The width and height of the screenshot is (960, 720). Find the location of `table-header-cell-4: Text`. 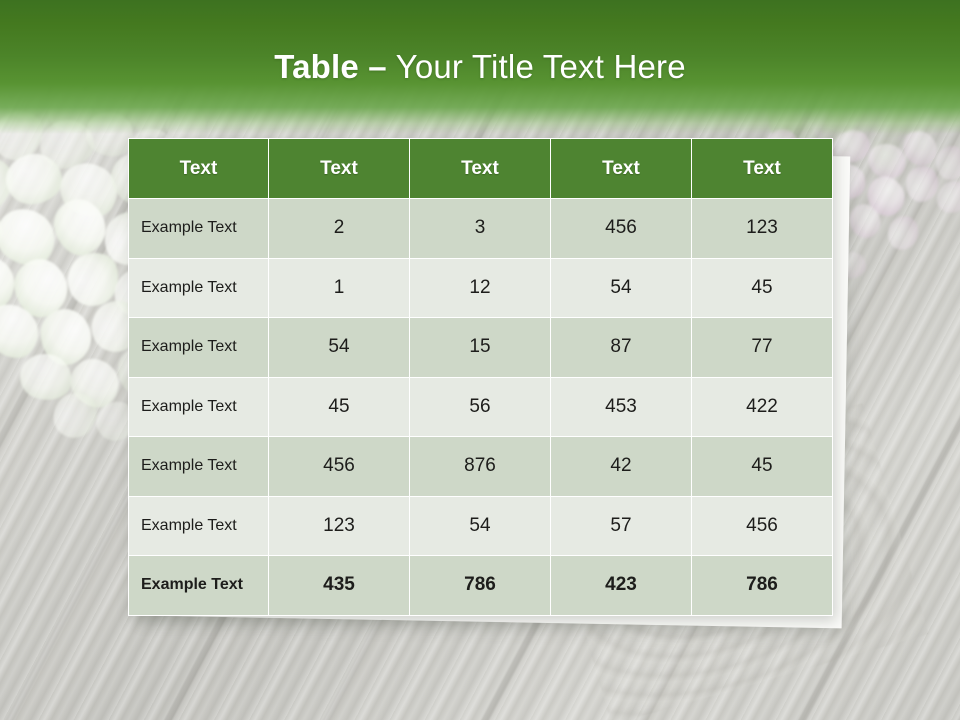

table-header-cell-4: Text is located at coordinates (762, 168).